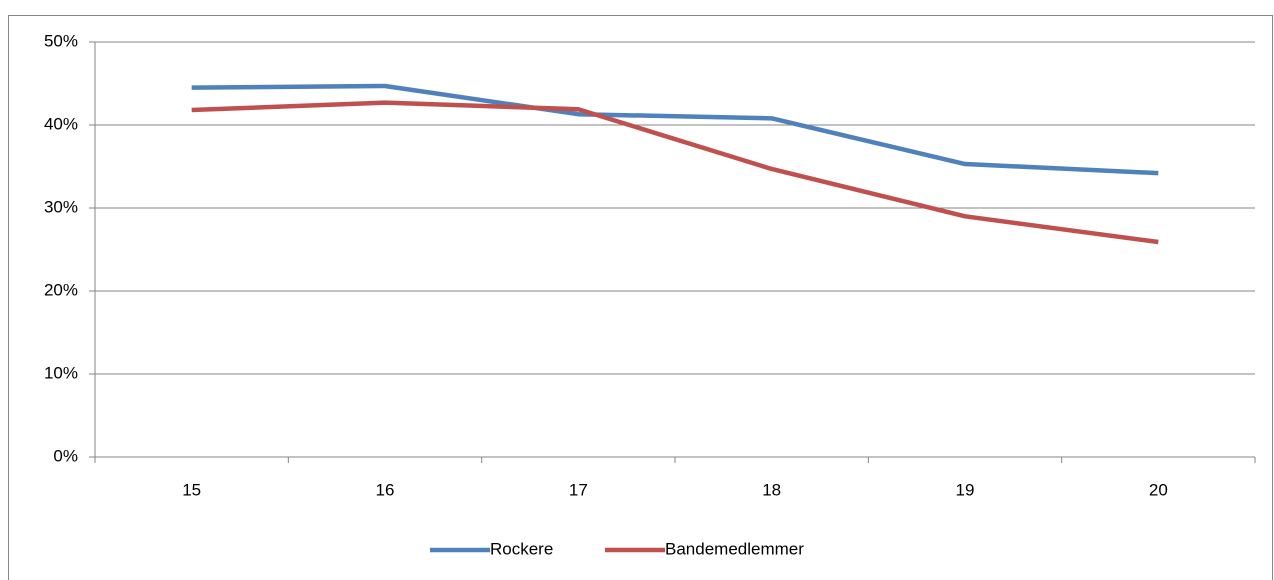 The image size is (1274, 580). Describe the element at coordinates (578, 489) in the screenshot. I see `x-tick-label: 17` at that location.